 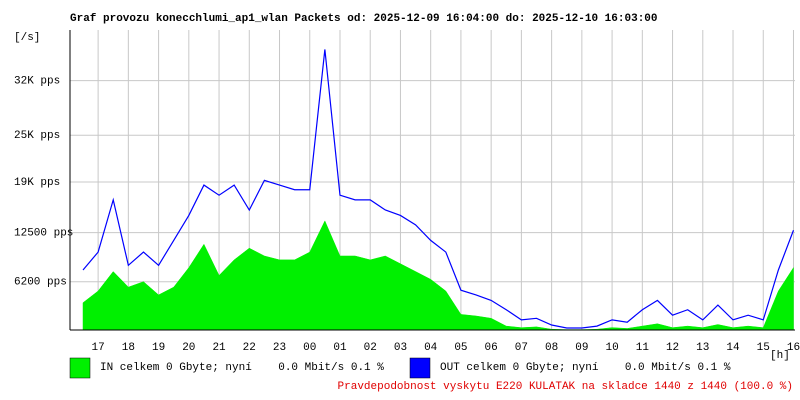 I want to click on x-tick-label: 00, so click(x=309, y=348).